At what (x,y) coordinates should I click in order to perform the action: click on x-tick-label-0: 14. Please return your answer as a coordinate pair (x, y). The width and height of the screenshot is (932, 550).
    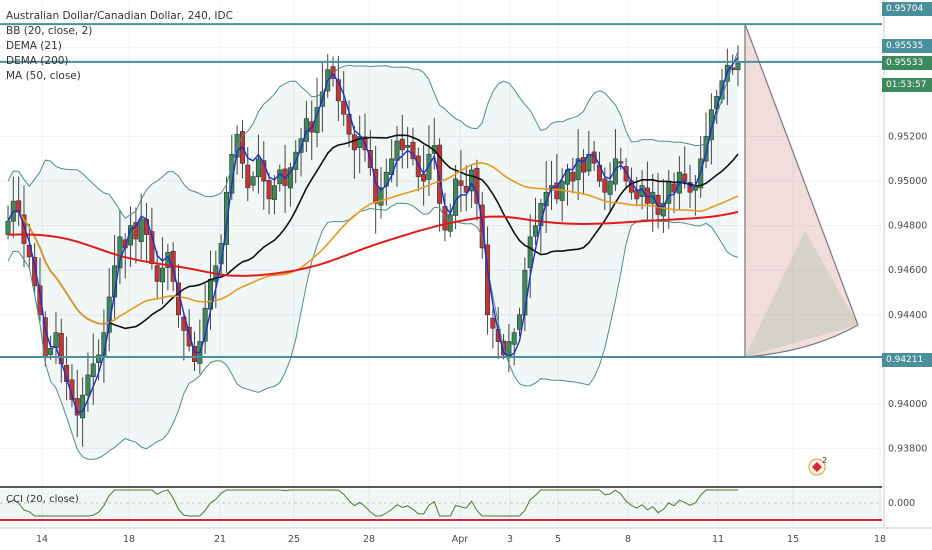
    Looking at the image, I should click on (42, 539).